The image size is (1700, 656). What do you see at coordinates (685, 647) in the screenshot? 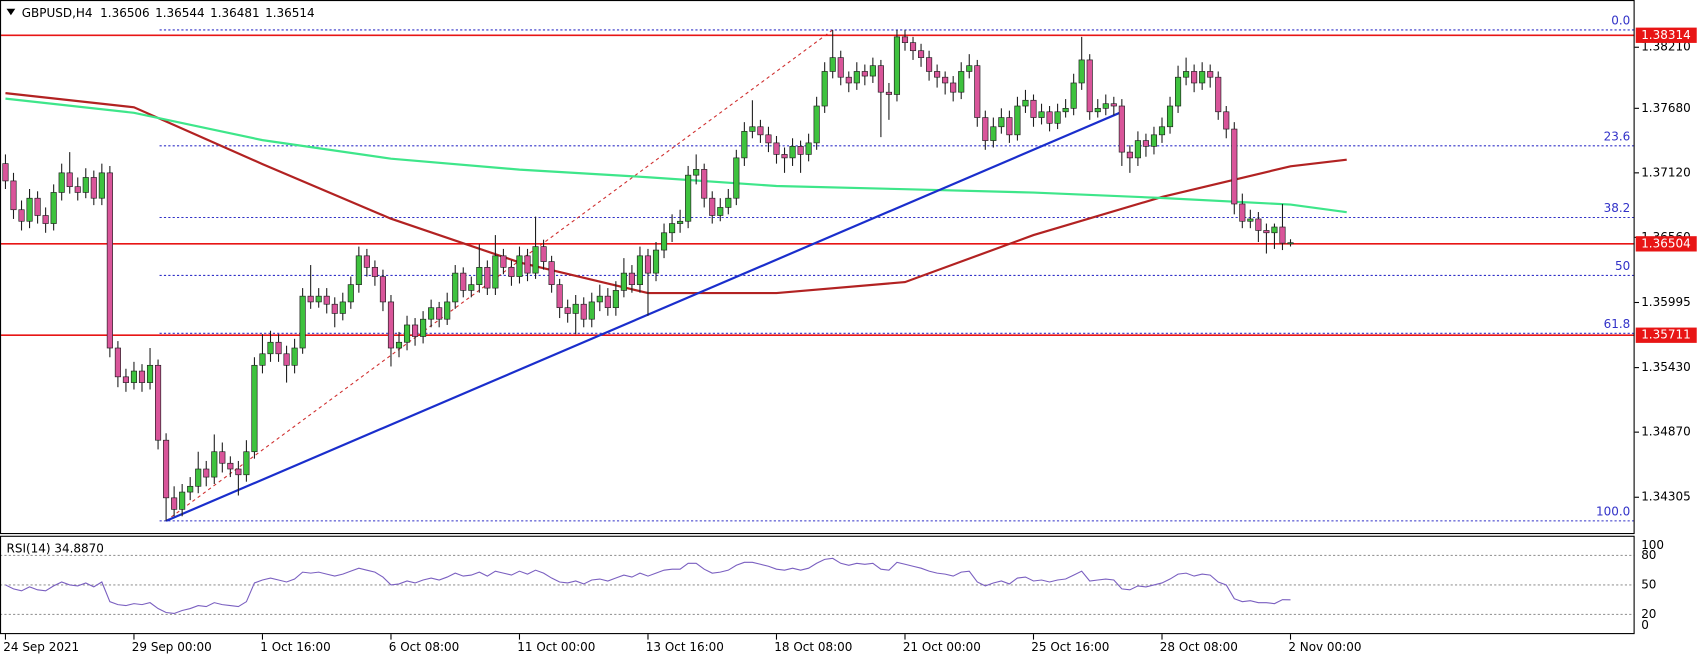
I see `x-tick-label: 13 Oct 16:00` at bounding box center [685, 647].